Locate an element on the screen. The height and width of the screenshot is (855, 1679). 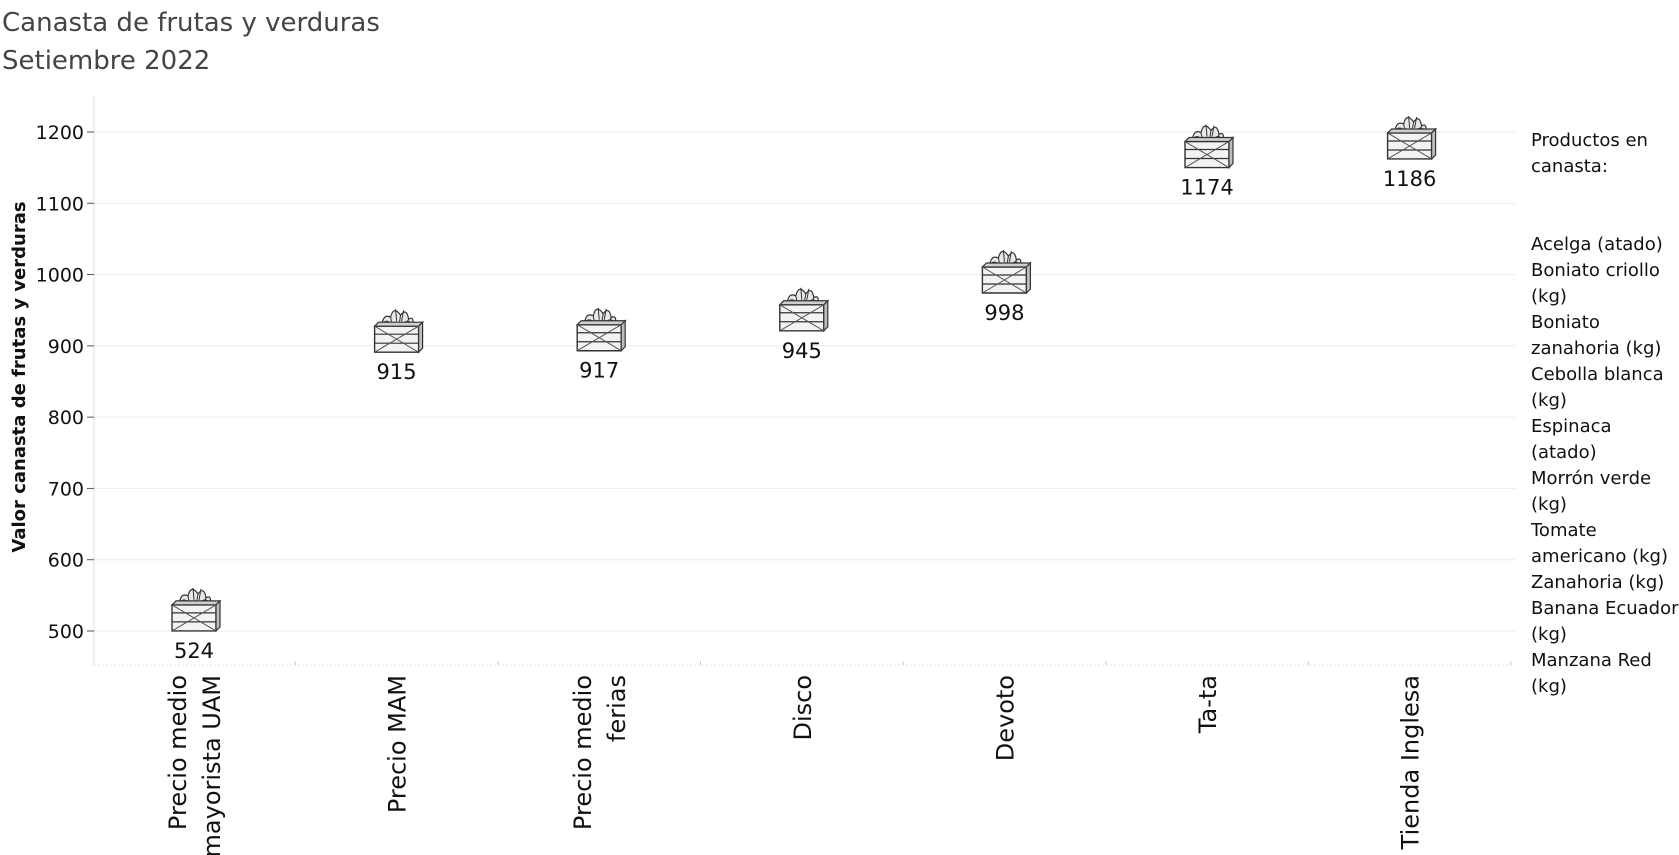
x-tick-label: Devoto is located at coordinates (1005, 718).